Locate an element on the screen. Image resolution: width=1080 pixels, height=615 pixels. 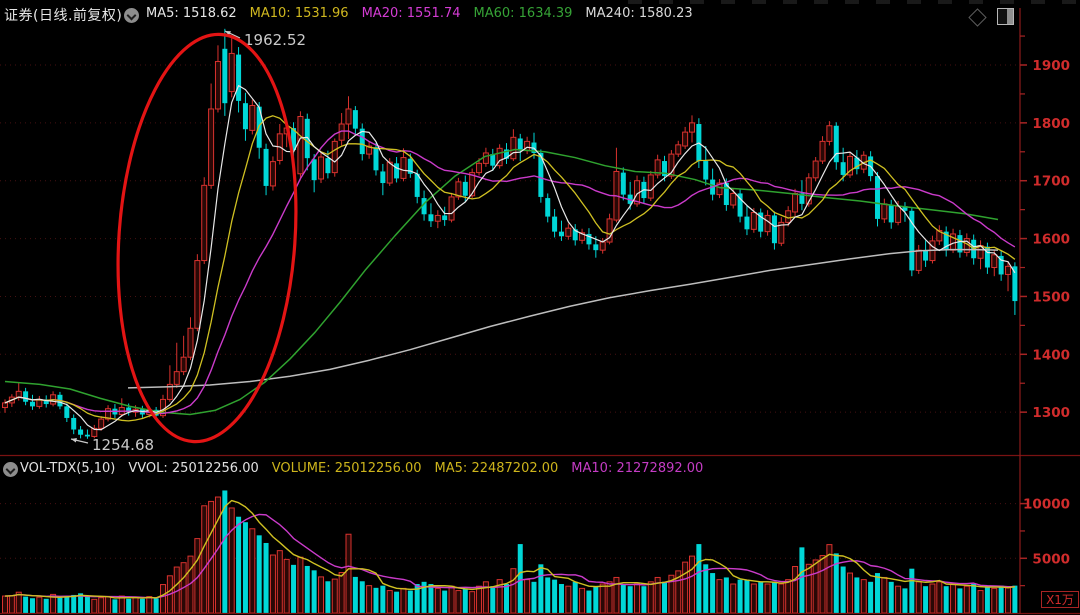
svg-text: 1700 is located at coordinates (1051, 182).